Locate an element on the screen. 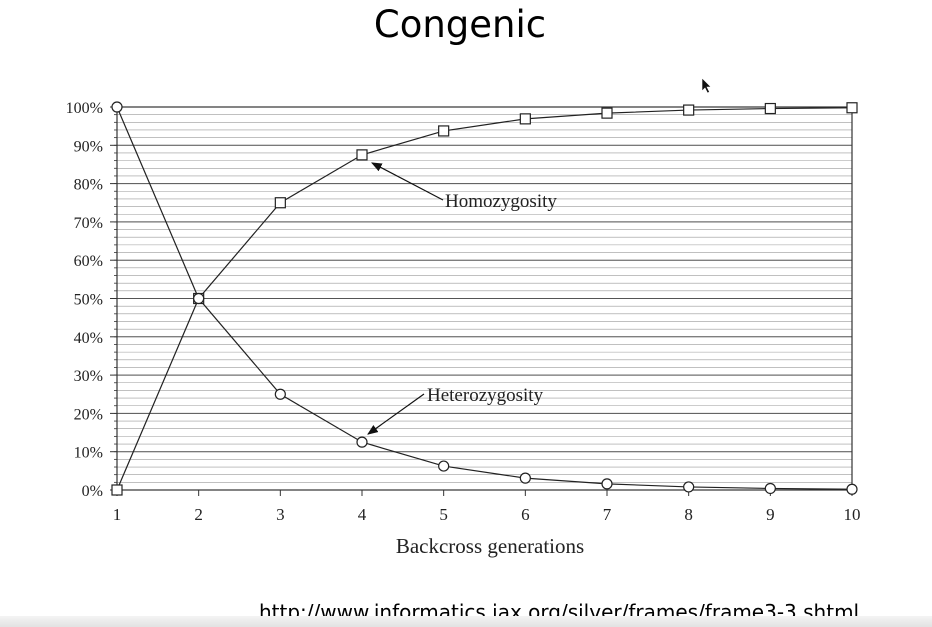 This screenshot has width=932, height=627. y-tick-label: 50% is located at coordinates (88, 300).